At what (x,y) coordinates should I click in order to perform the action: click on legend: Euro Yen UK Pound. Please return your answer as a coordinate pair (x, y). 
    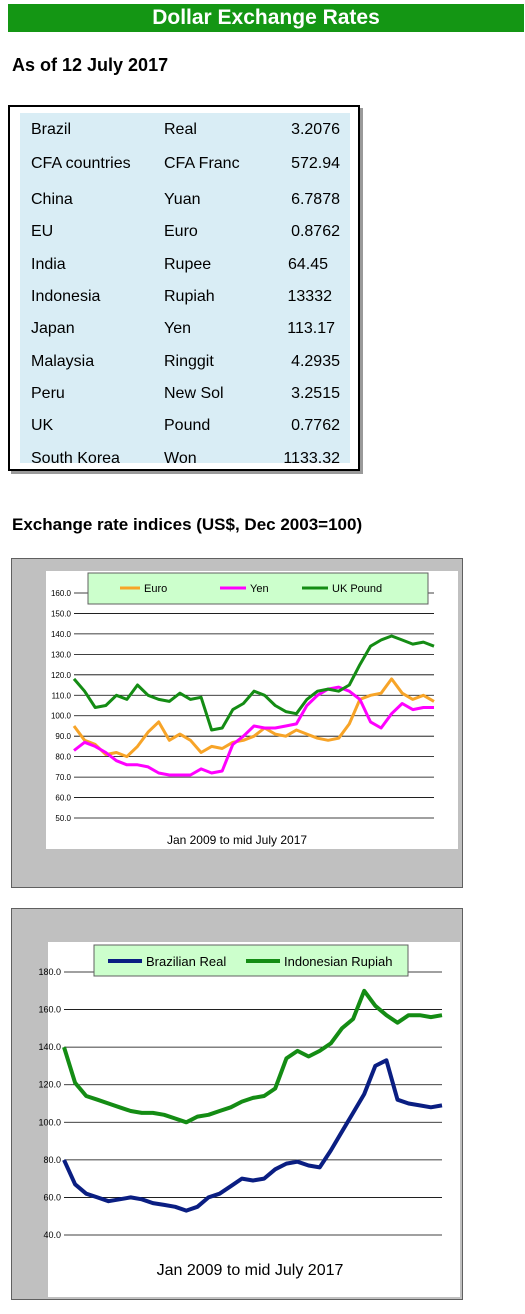
    Looking at the image, I should click on (251, 589).